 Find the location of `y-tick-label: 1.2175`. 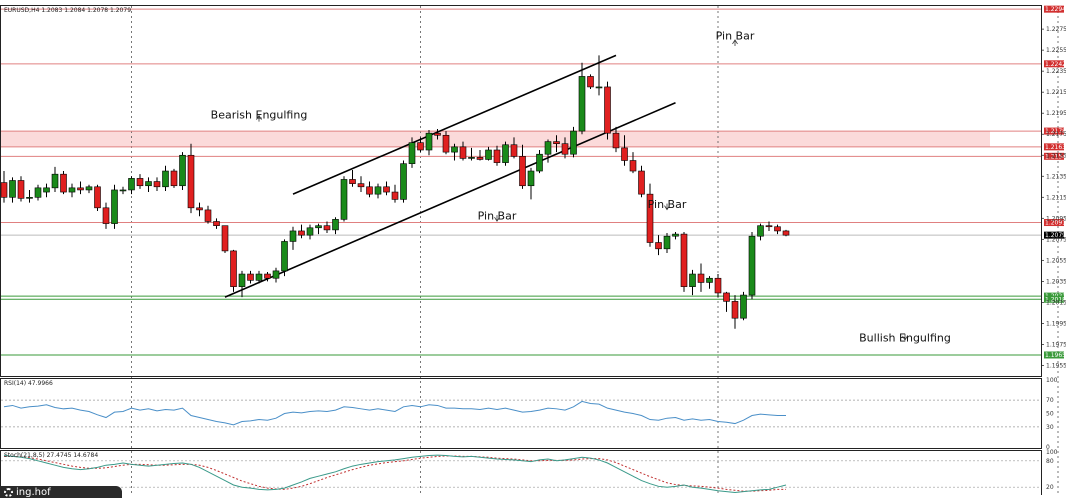

y-tick-label: 1.2175 is located at coordinates (1056, 134).